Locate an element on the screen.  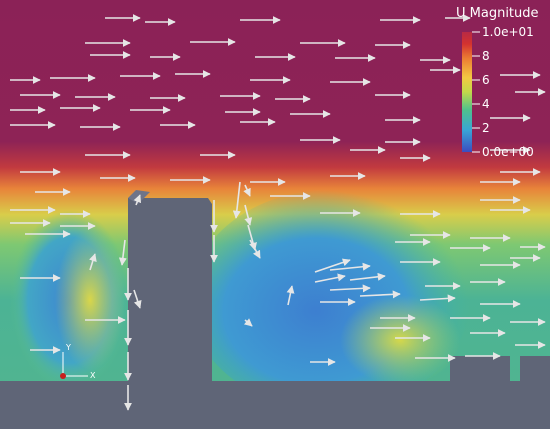
legend-tick-label-4: 4 is located at coordinates (486, 104).